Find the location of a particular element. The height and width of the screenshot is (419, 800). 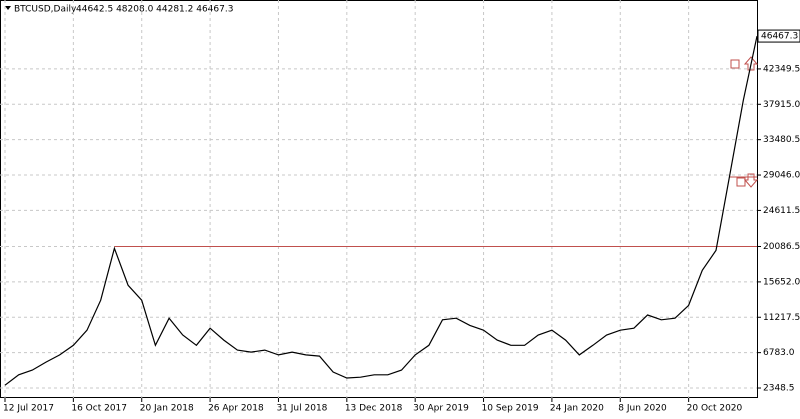

x-tick-label: 31 Jul 2018 is located at coordinates (301, 409).